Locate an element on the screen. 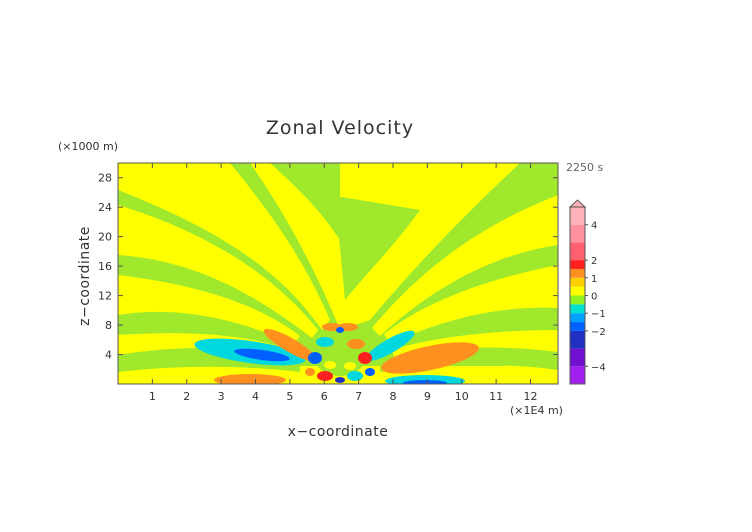  colorbar-tick-label: −2 is located at coordinates (598, 332).